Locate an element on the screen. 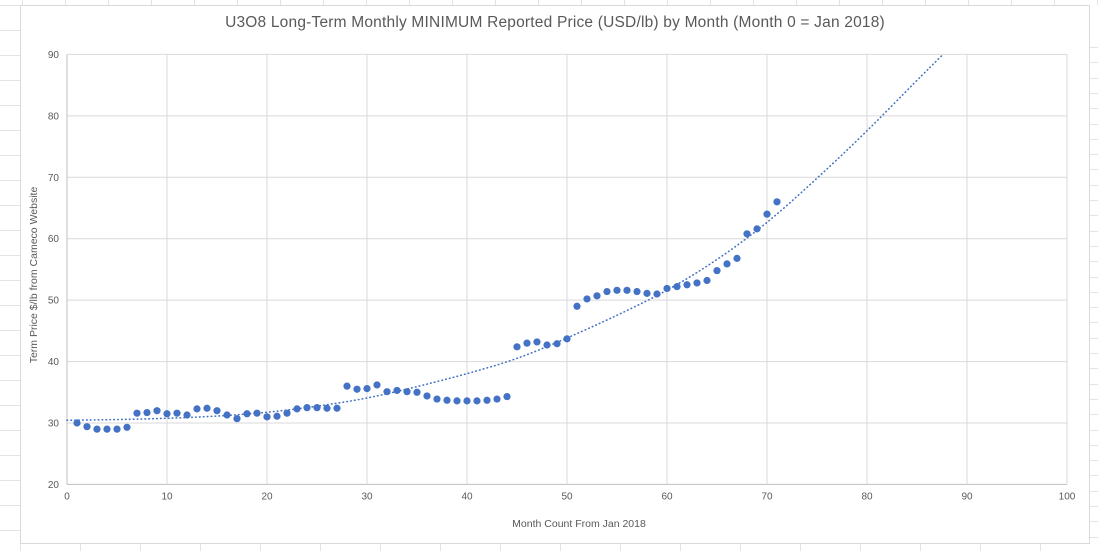 The height and width of the screenshot is (551, 1098). x-tick-label: 70 is located at coordinates (767, 496).